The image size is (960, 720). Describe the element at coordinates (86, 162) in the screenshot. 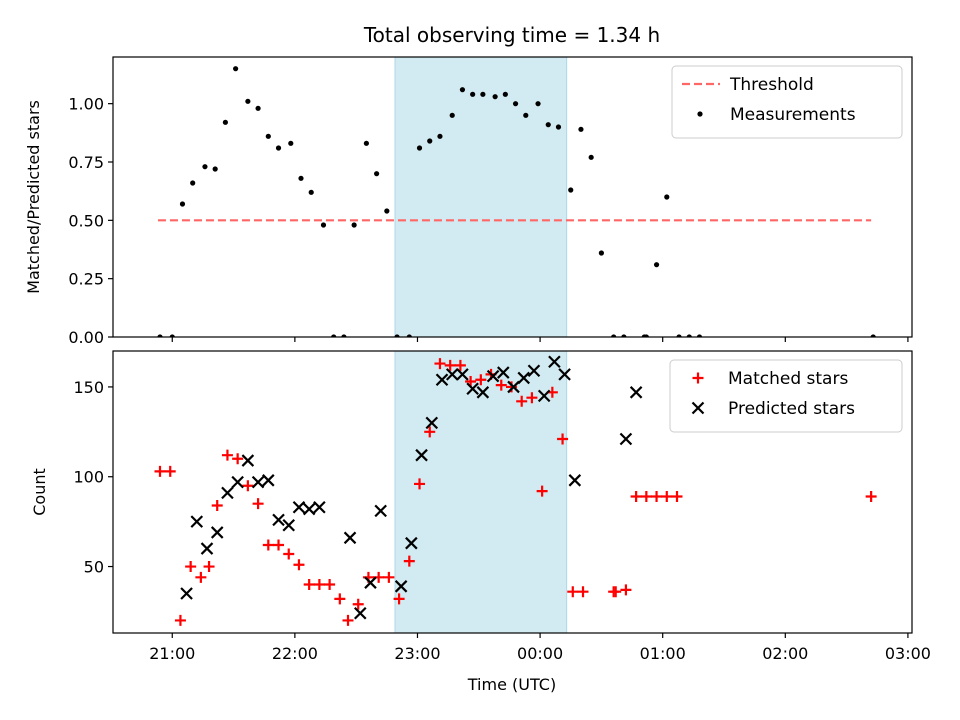

I see `y-tick-label: 0.75` at that location.